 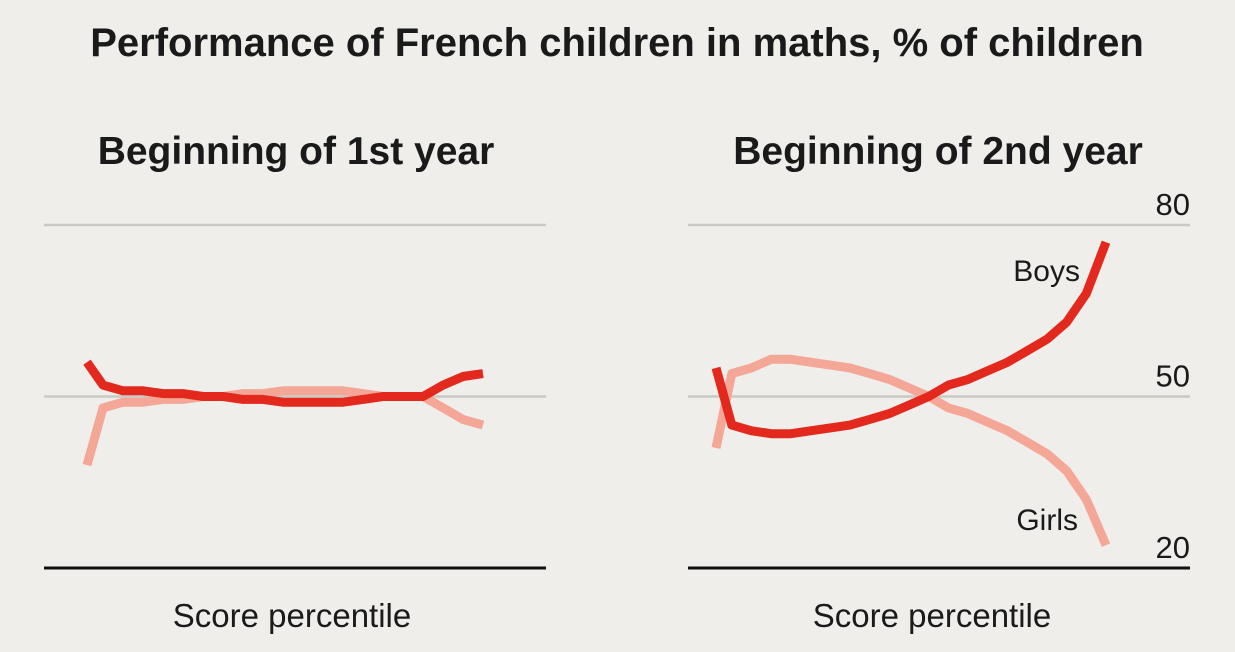 I want to click on series-label-girls: Girls, so click(x=1047, y=520).